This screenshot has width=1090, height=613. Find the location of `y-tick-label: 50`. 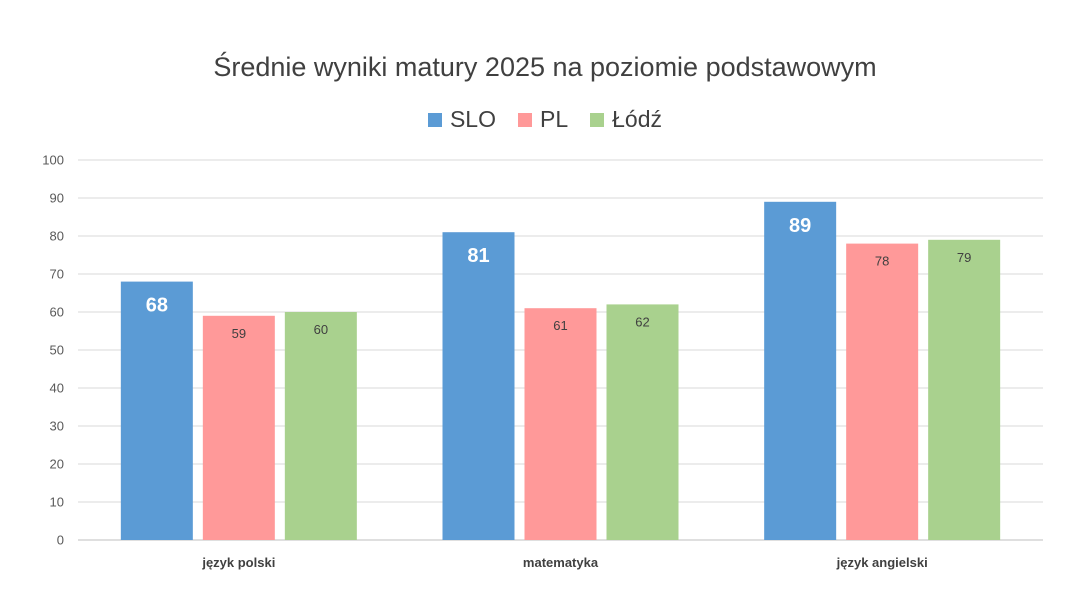

y-tick-label: 50 is located at coordinates (57, 350).